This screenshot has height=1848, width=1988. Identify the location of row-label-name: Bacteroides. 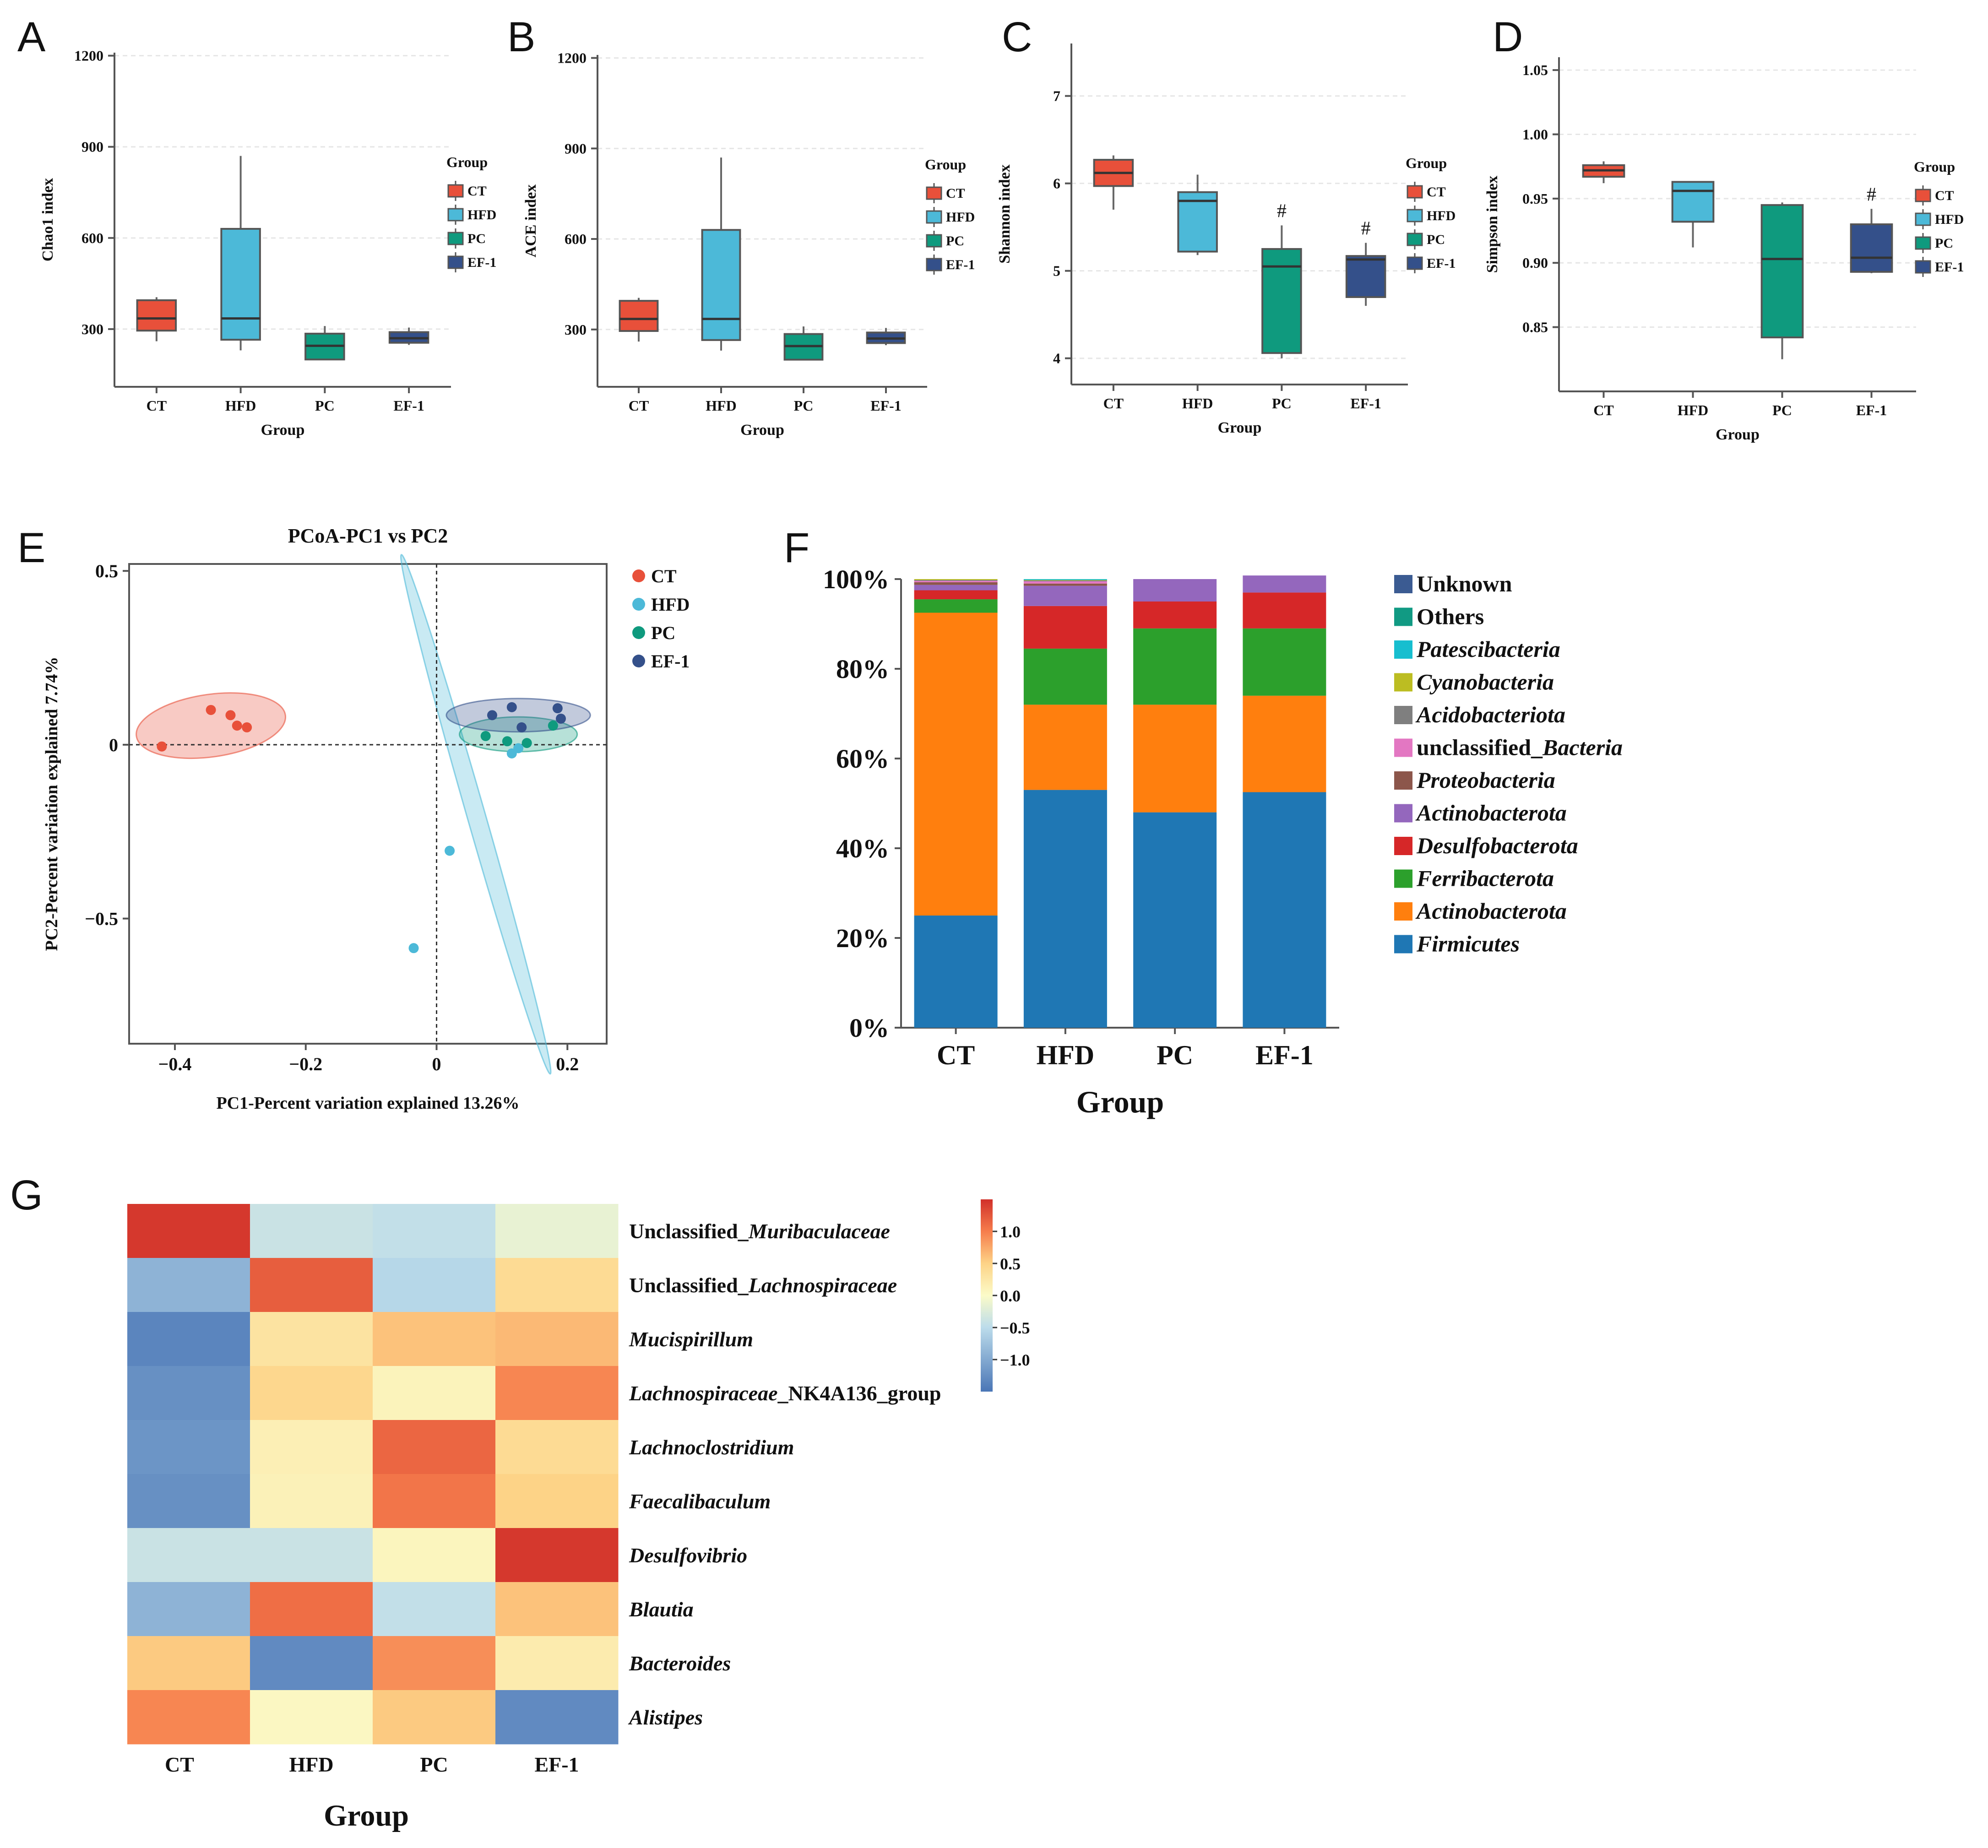
(680, 1663).